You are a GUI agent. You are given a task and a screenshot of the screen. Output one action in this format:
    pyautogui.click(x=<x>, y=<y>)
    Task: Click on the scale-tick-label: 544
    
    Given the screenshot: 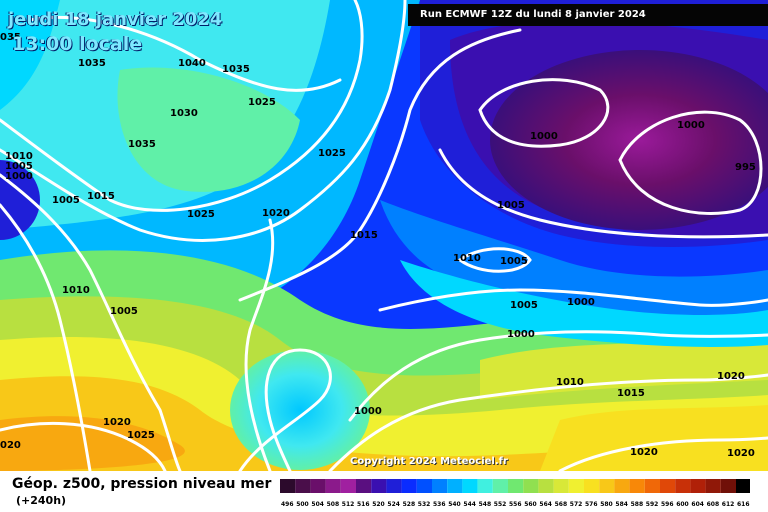 What is the action you would take?
    pyautogui.click(x=469, y=504)
    